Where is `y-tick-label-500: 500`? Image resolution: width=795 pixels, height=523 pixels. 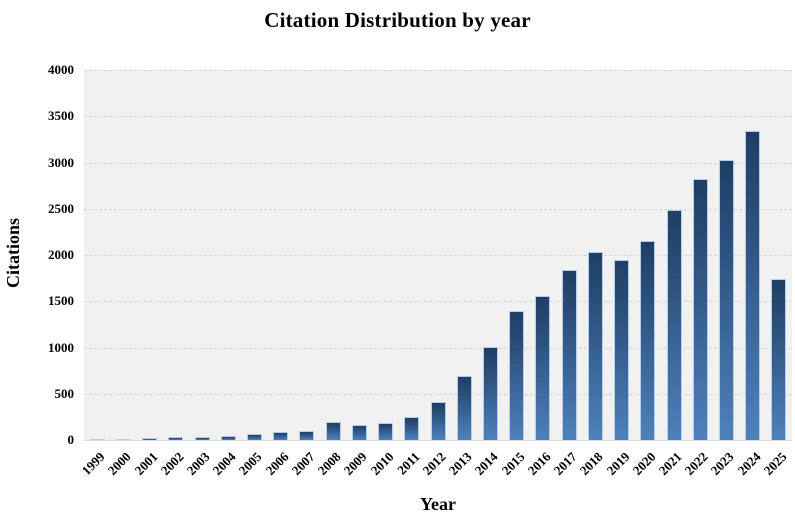 y-tick-label-500: 500 is located at coordinates (64, 393).